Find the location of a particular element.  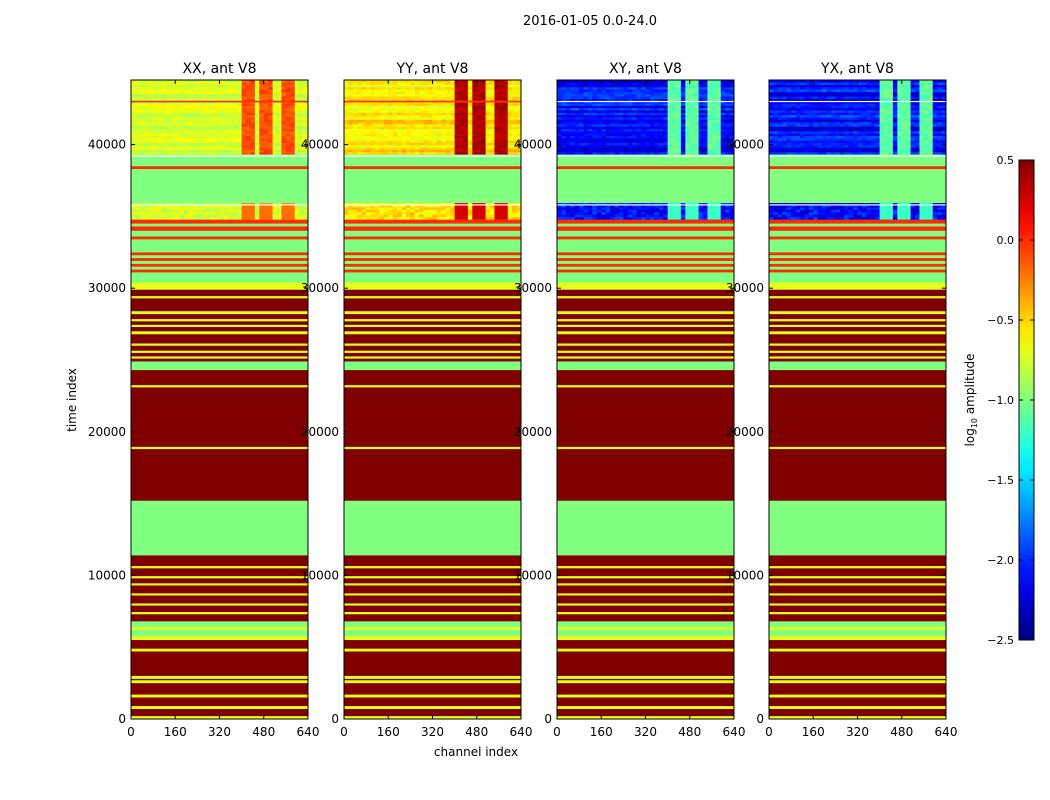

y-tick-label: 10000 is located at coordinates (320, 575).